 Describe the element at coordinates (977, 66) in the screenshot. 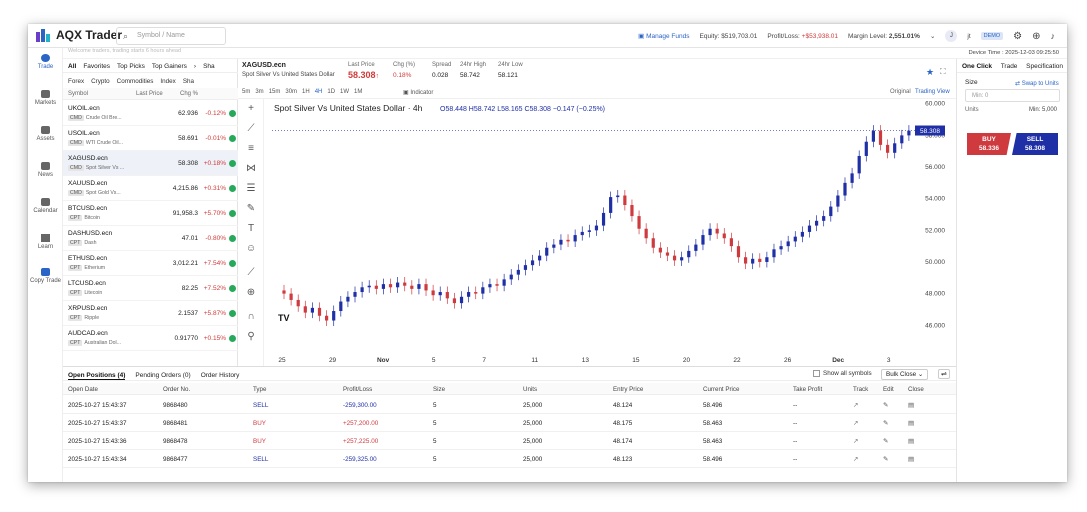

I see `tab-one-click: One Click` at that location.